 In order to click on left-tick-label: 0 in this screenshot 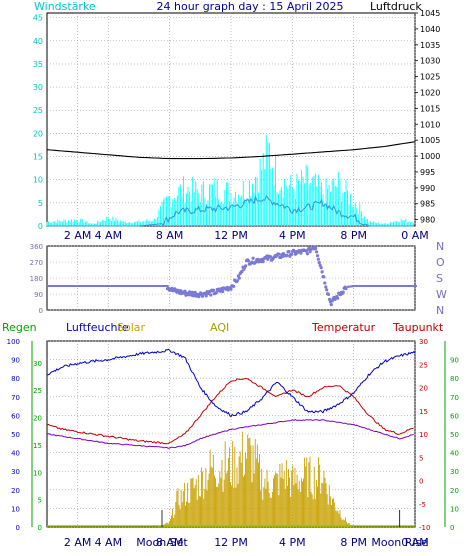, I will do `click(40, 226)`.